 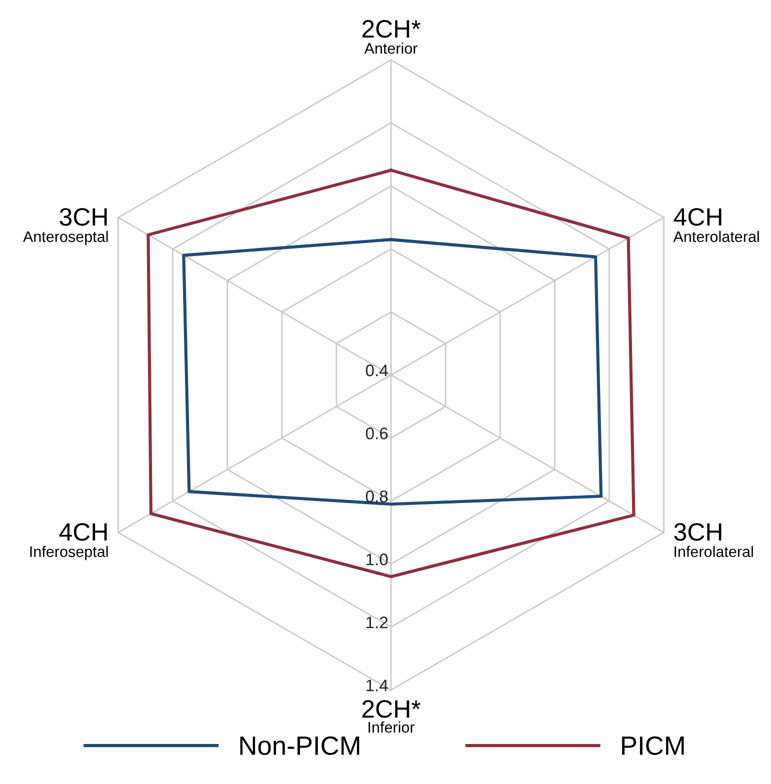 What do you see at coordinates (377, 686) in the screenshot?
I see `y-tick-label: 1.4` at bounding box center [377, 686].